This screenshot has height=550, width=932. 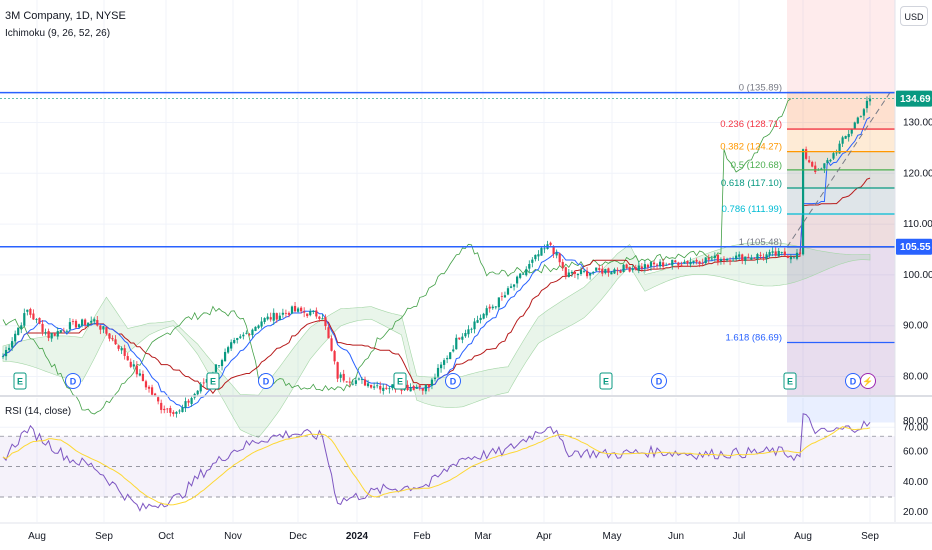 I want to click on time-axis-label: Apr, so click(x=544, y=536).